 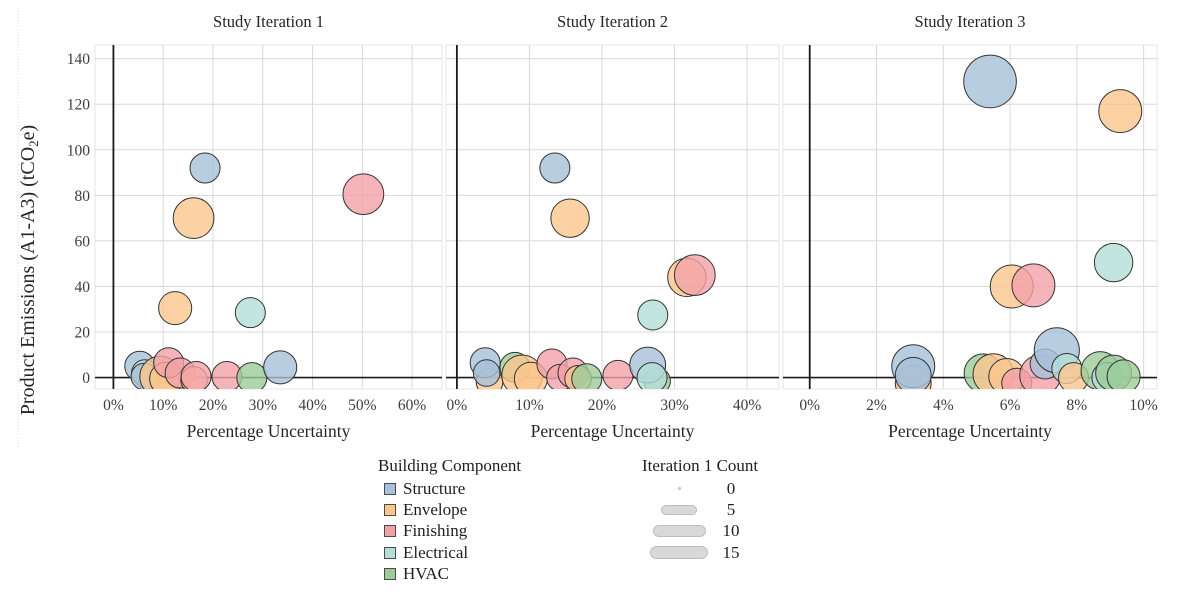 I want to click on electrical-color-swatch-icon, so click(x=390, y=552).